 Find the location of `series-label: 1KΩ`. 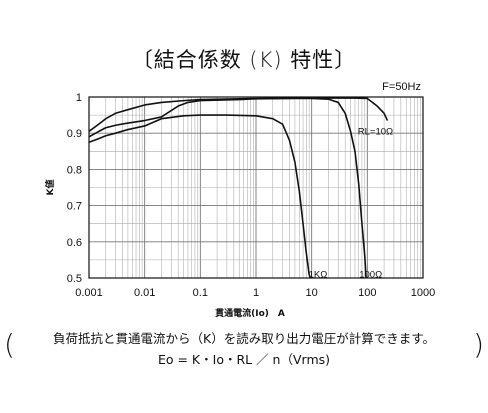

series-label: 1KΩ is located at coordinates (318, 274).